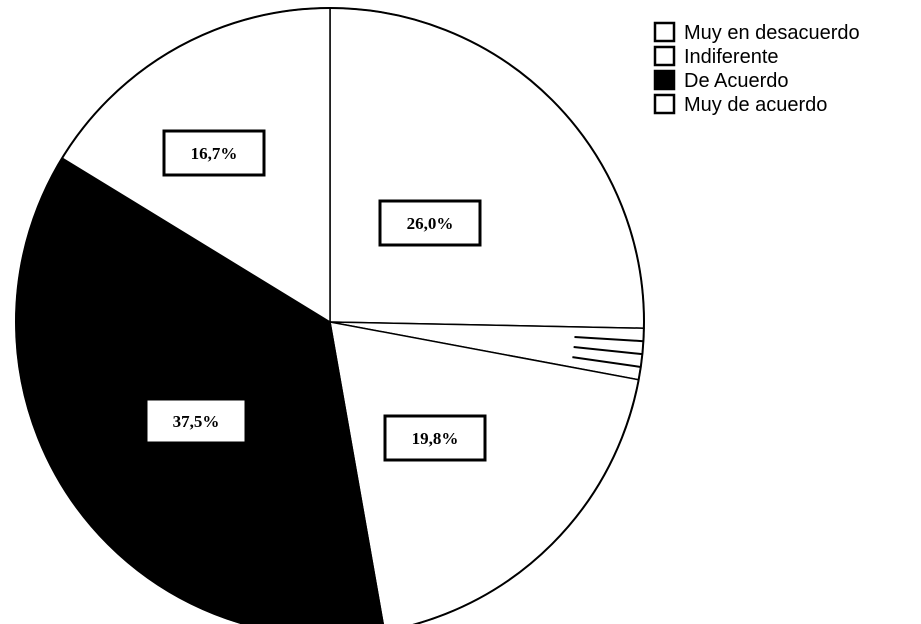 Image resolution: width=921 pixels, height=624 pixels. I want to click on legend-label: Muy de acuerdo, so click(755, 105).